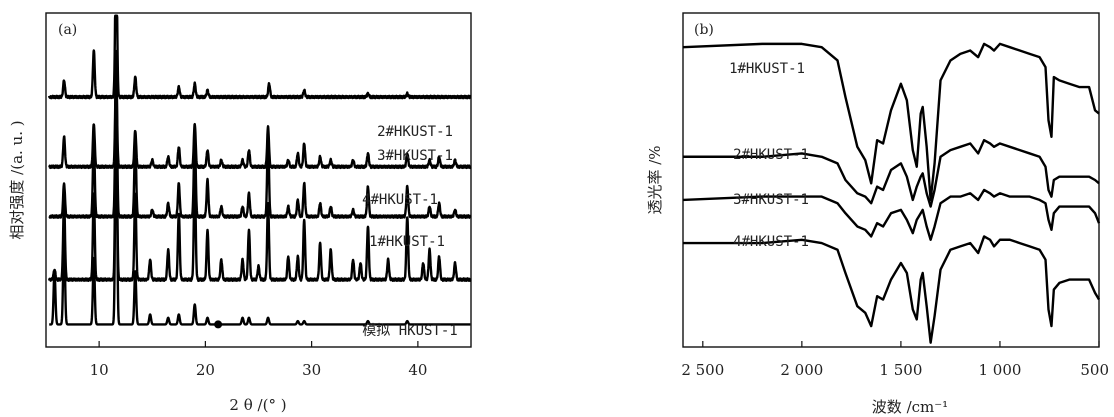 The width and height of the screenshot is (1114, 417). What do you see at coordinates (417, 370) in the screenshot?
I see `chart-a-x-tick-label-40: 40` at bounding box center [417, 370].